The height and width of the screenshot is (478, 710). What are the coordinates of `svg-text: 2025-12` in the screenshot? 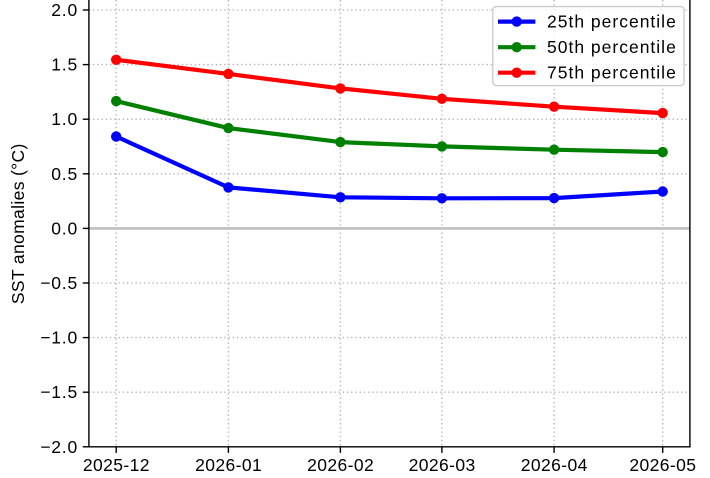 It's located at (116, 464).